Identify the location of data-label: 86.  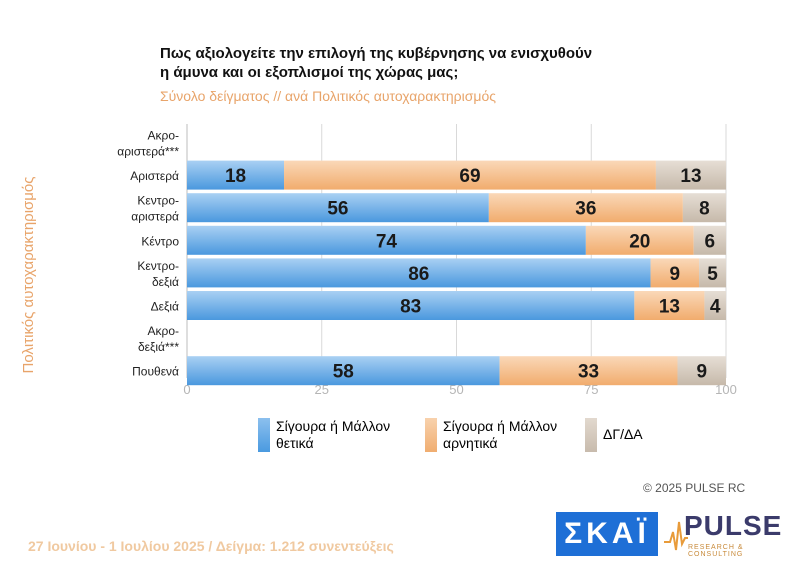
(418, 274).